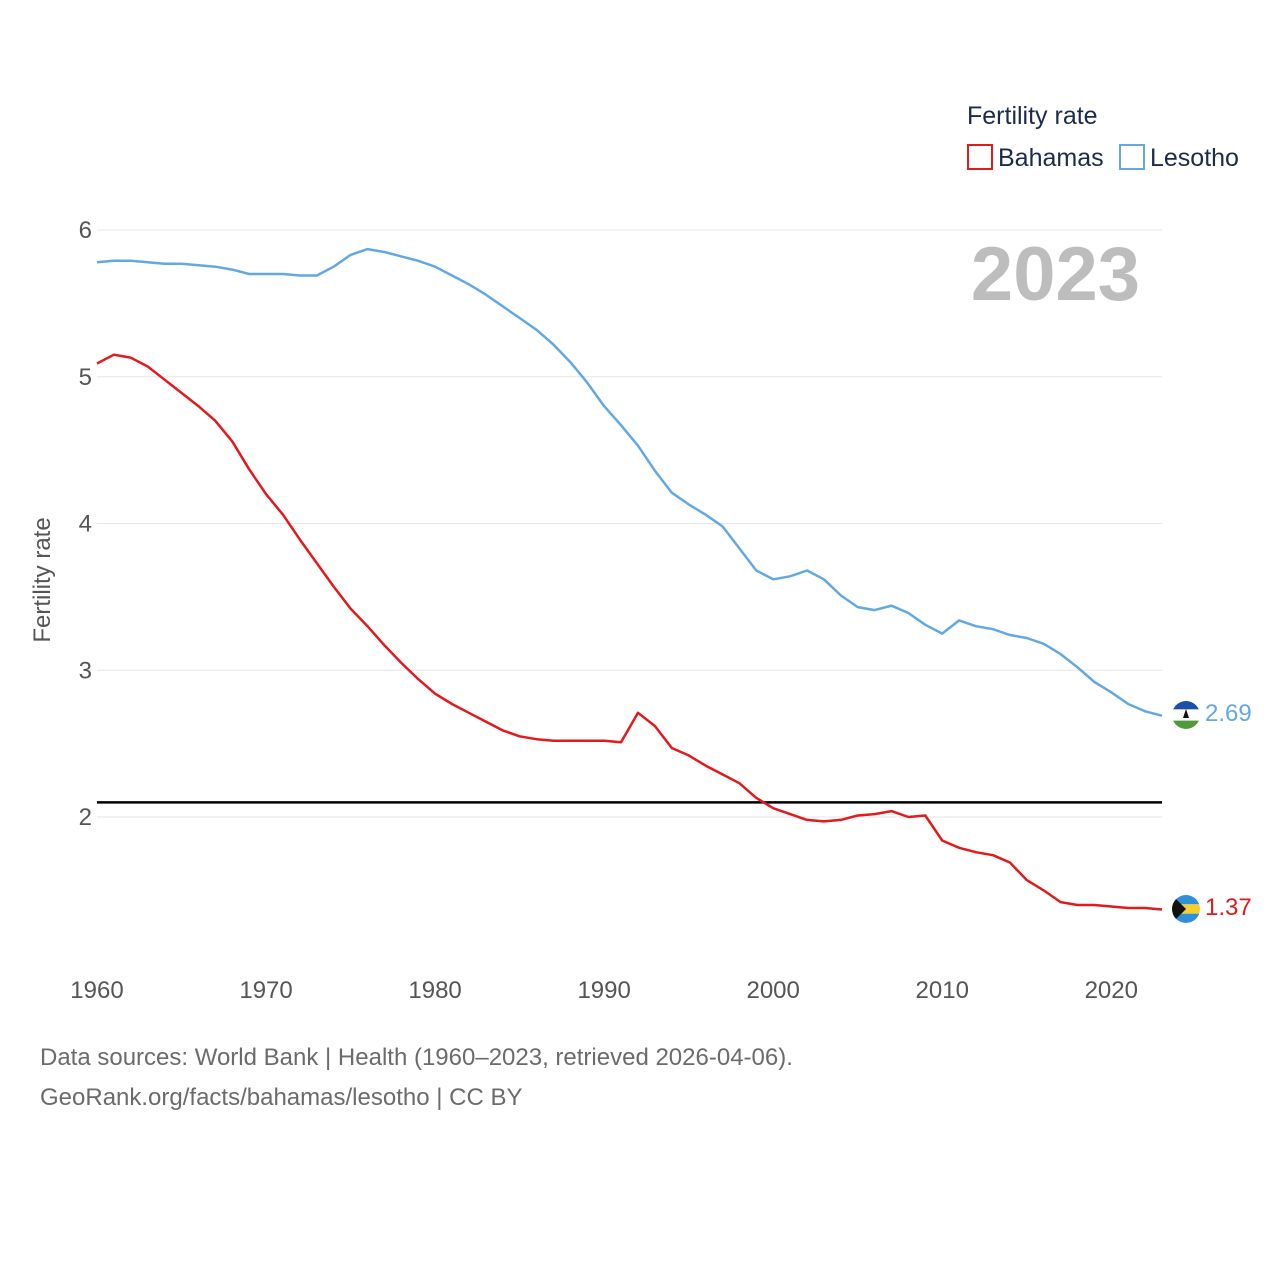 The image size is (1280, 1280). What do you see at coordinates (1228, 713) in the screenshot?
I see `end-label-lesotho: 2.69` at bounding box center [1228, 713].